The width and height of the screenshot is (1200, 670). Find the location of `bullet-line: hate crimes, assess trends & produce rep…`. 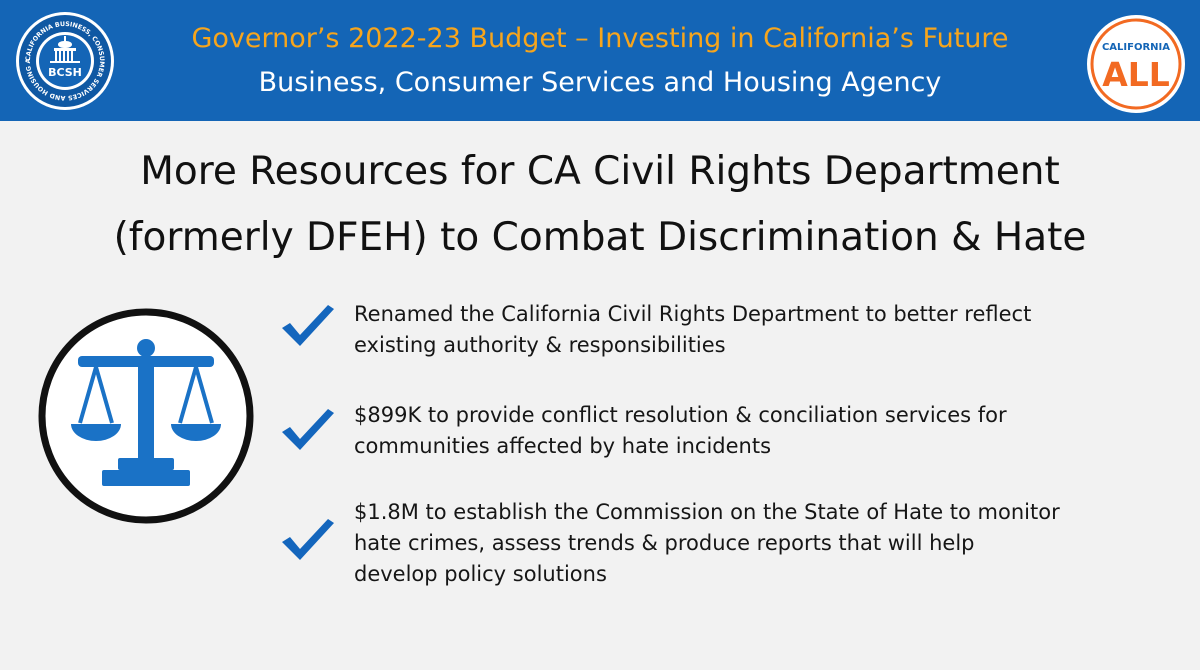

bullet-line: hate crimes, assess trends & produce rep… is located at coordinates (664, 543).